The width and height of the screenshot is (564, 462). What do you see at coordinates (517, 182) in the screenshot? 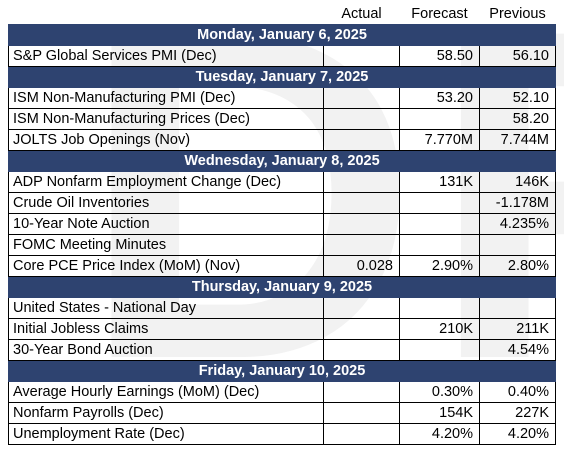
I see `previous-value: 146K` at bounding box center [517, 182].